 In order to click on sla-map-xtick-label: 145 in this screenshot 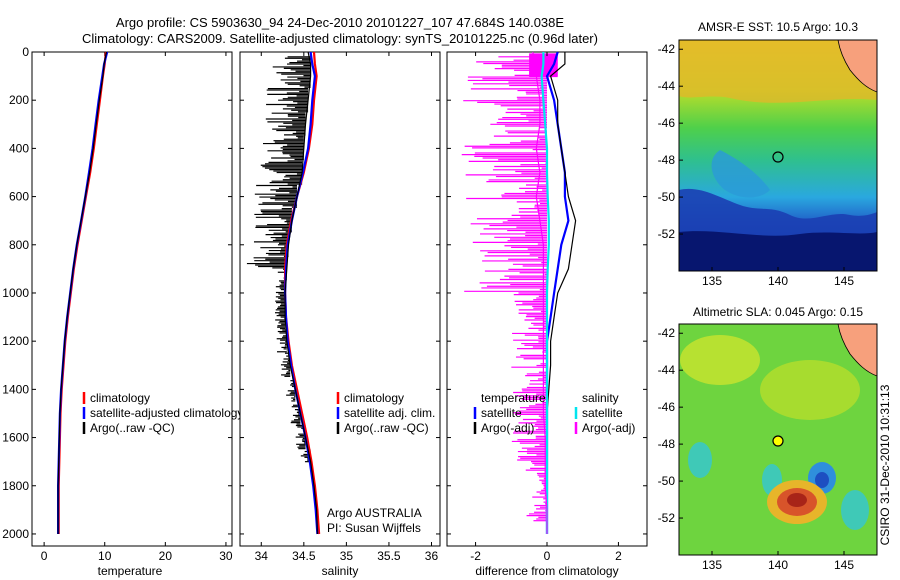, I will do `click(844, 565)`.